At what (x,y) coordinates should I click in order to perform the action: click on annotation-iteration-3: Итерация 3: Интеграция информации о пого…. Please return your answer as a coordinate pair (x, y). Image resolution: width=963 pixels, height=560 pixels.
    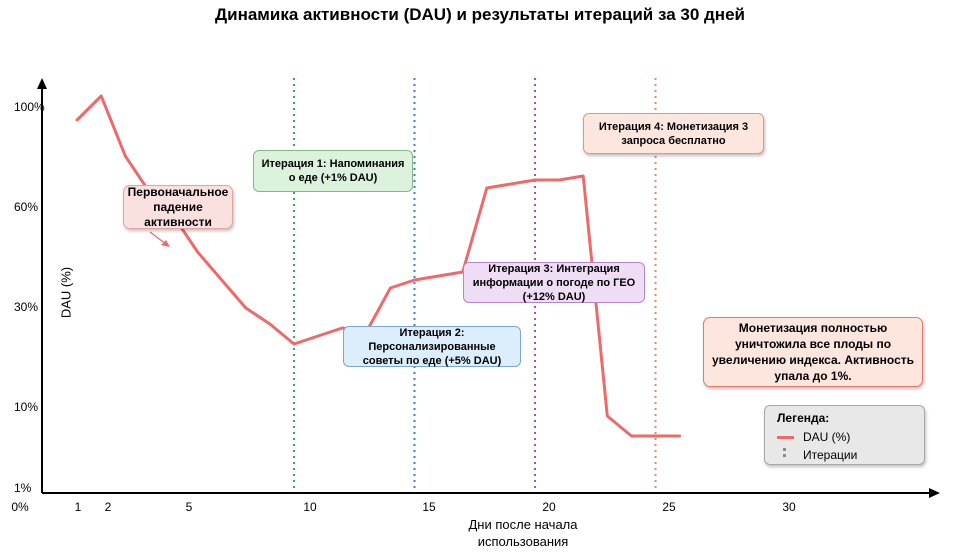
    Looking at the image, I should click on (554, 282).